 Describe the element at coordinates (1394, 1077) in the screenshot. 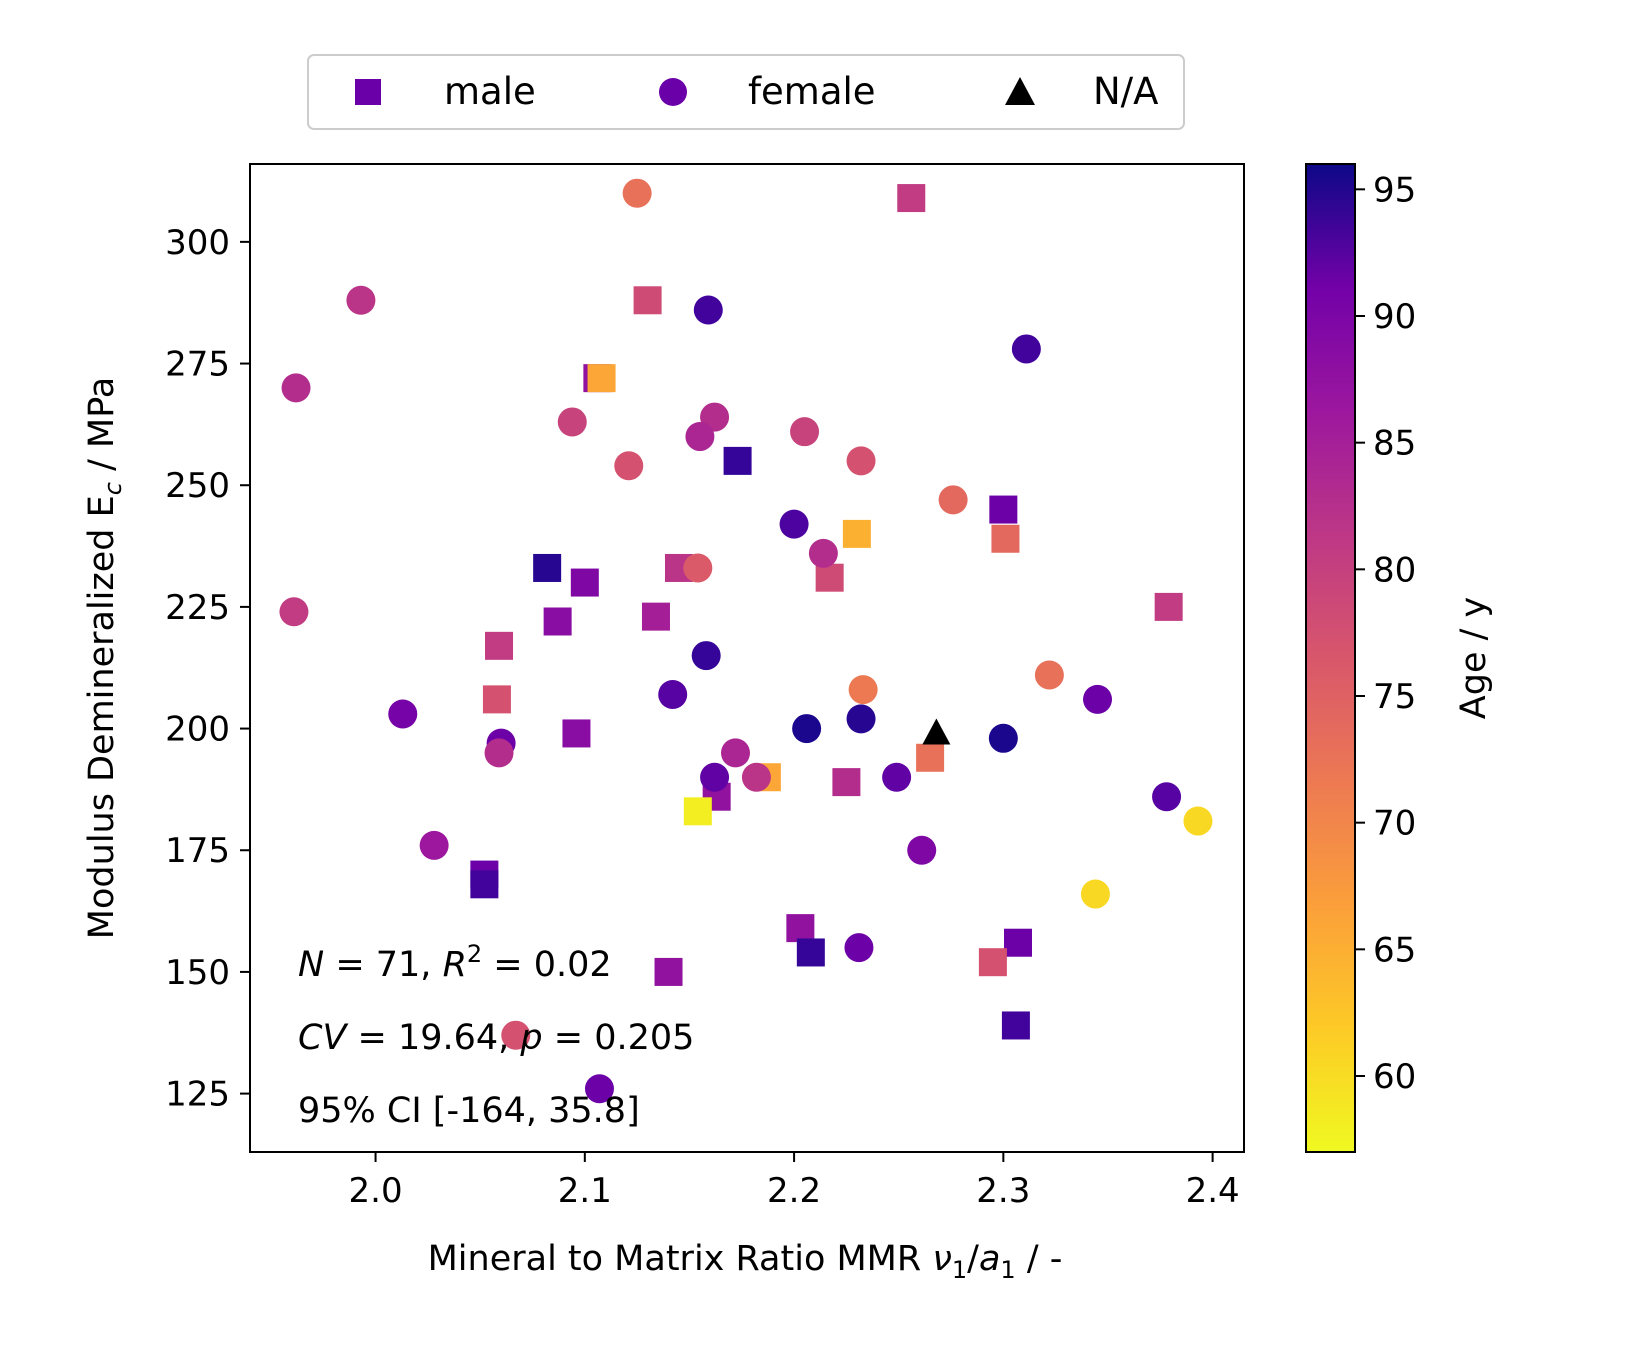

I see `colorbar-tick-label: 60` at that location.